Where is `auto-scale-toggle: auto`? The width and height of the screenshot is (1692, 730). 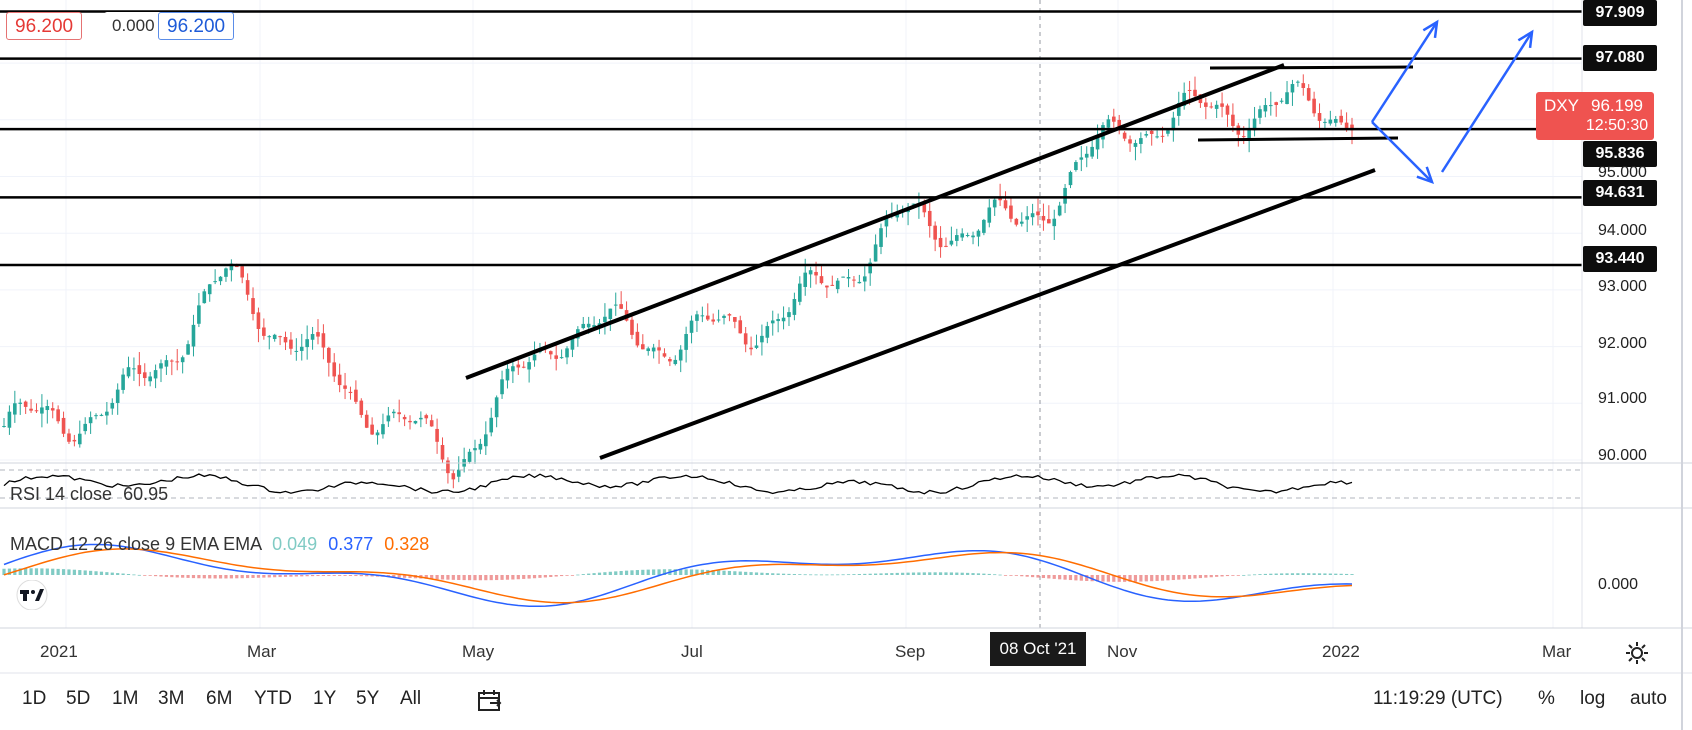 auto-scale-toggle: auto is located at coordinates (1648, 698).